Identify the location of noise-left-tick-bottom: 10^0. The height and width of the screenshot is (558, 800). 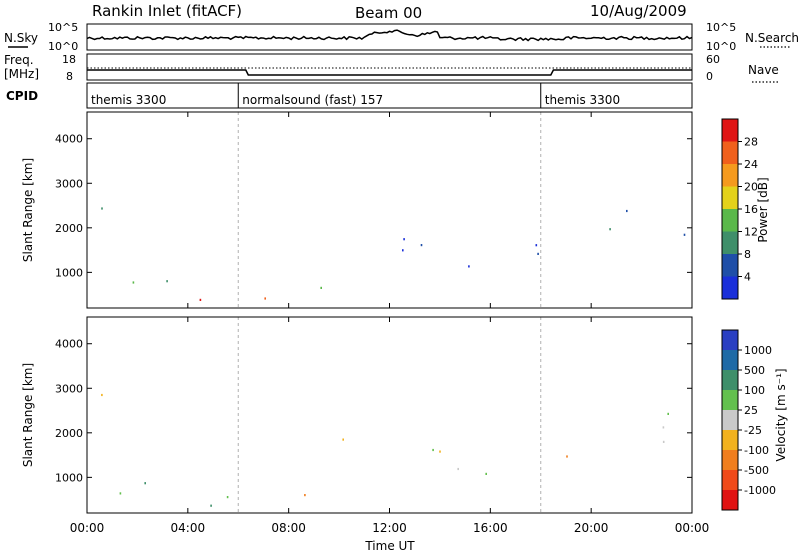
(63, 46).